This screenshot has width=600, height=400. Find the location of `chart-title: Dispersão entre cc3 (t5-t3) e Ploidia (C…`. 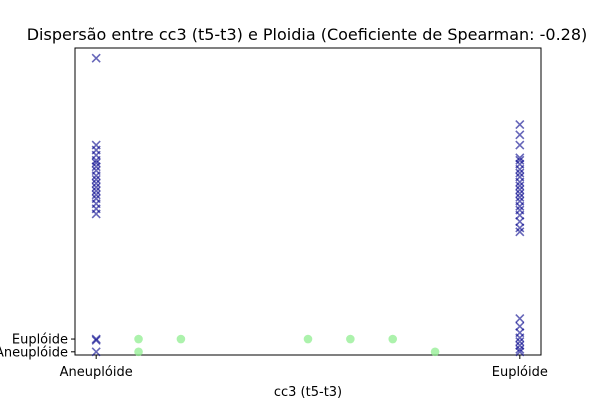

chart-title: Dispersão entre cc3 (t5-t3) e Ploidia (C… is located at coordinates (307, 34).